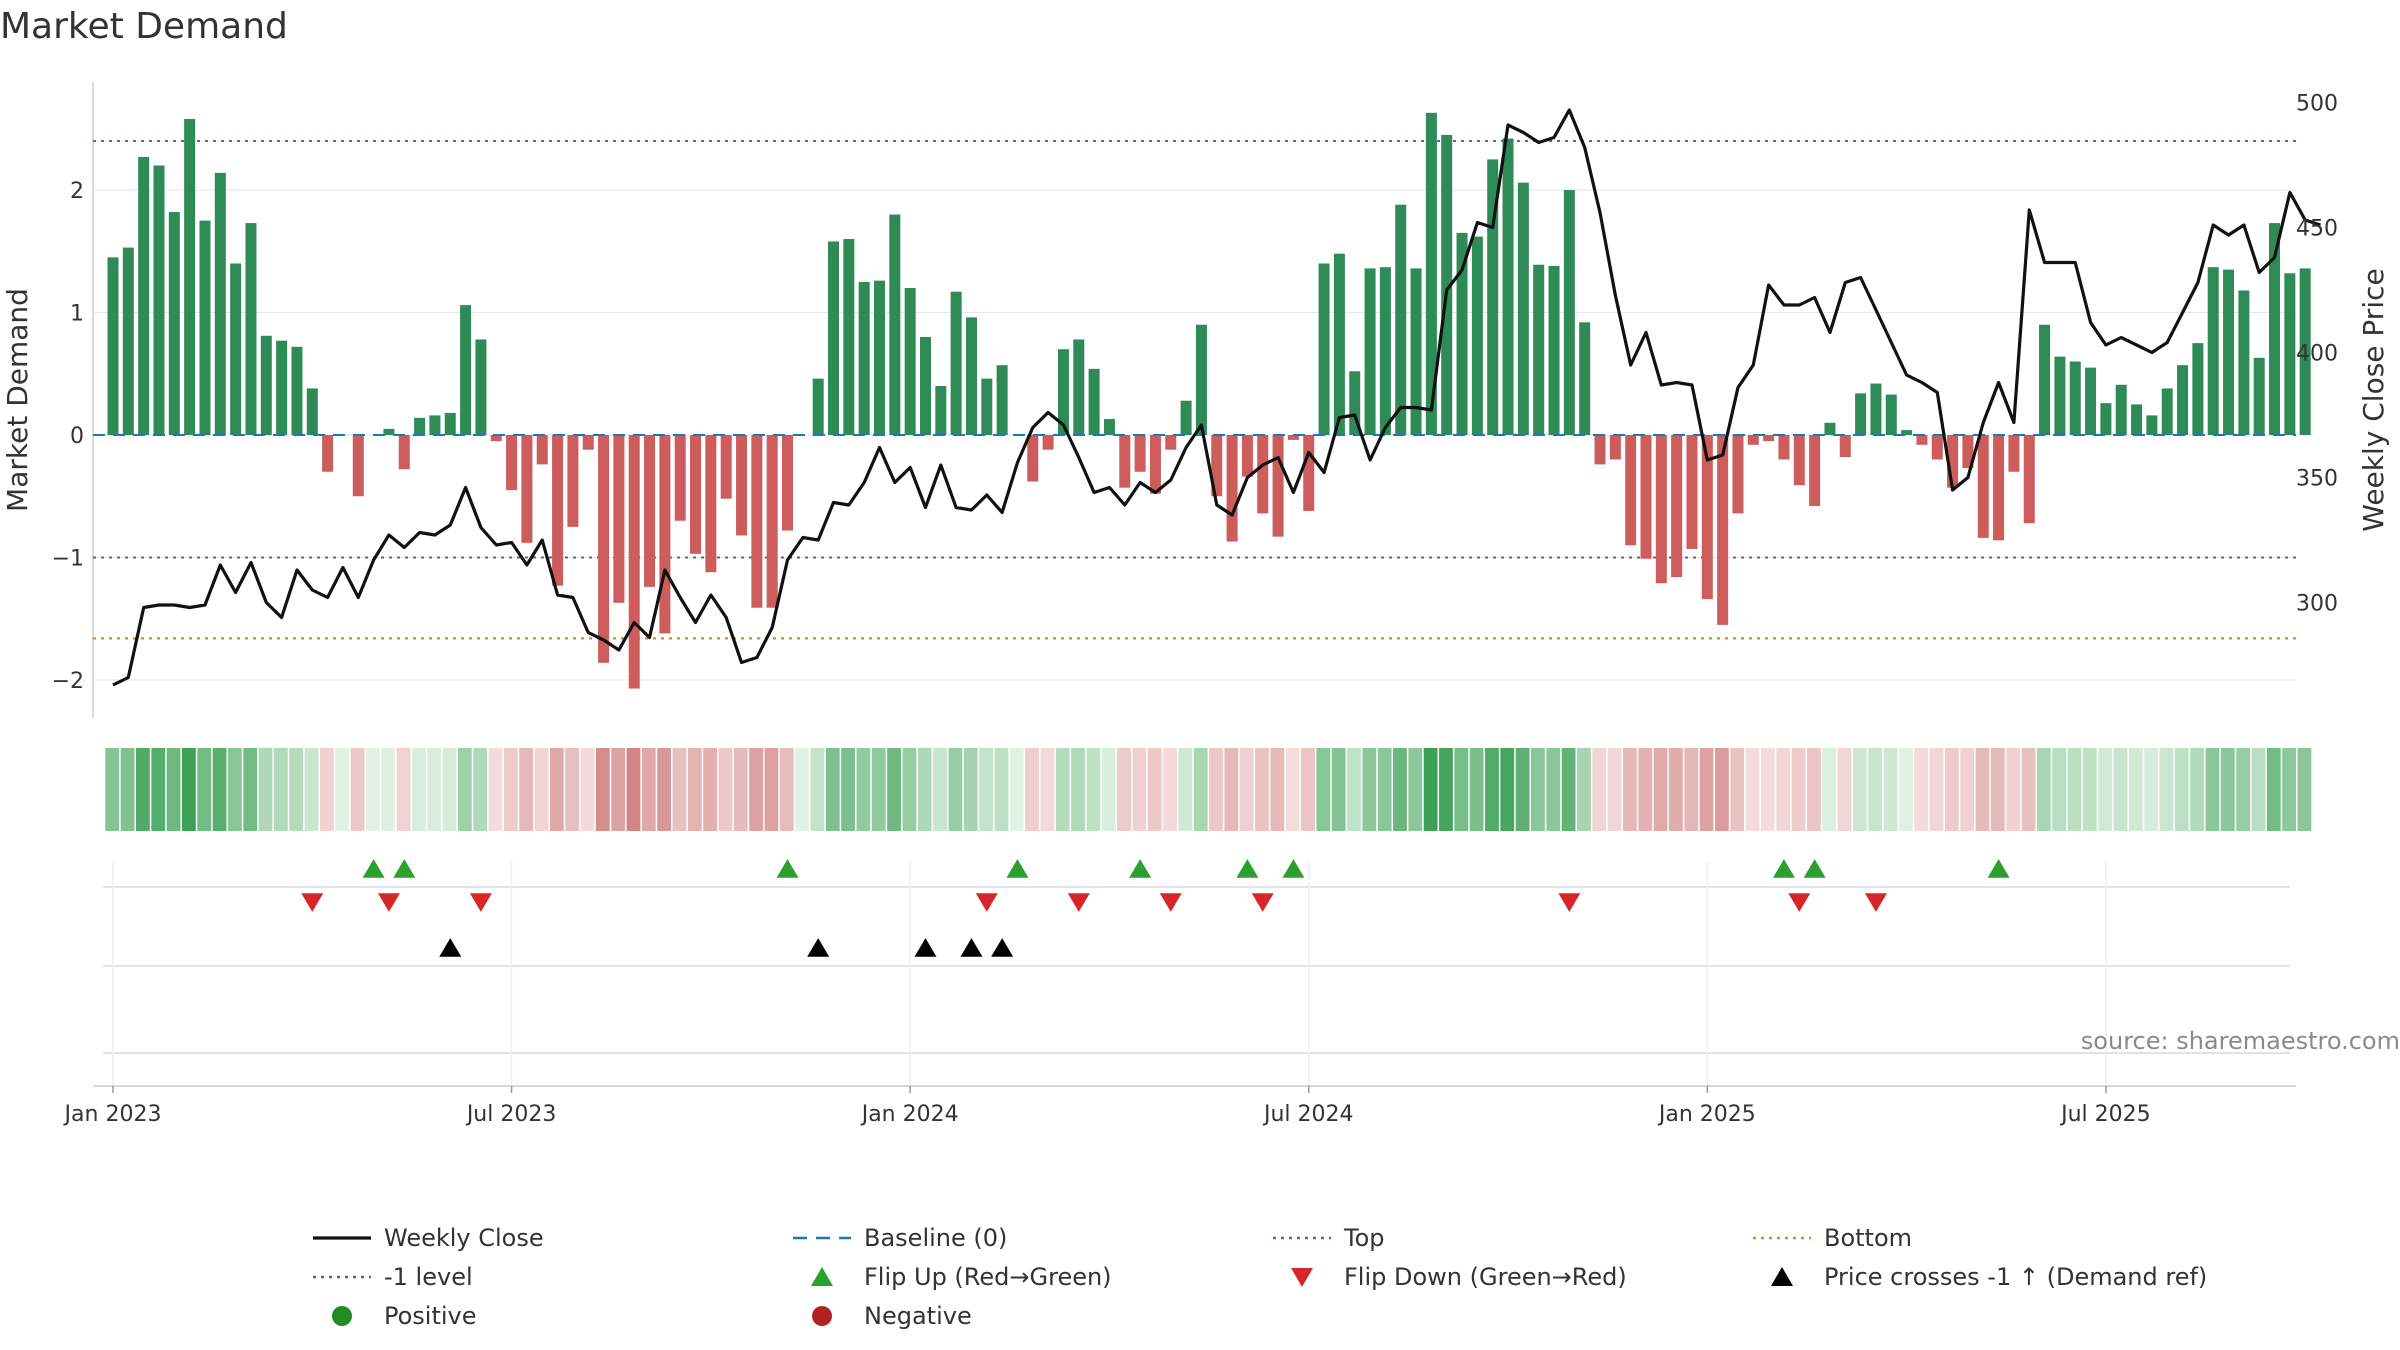 Image resolution: width=2400 pixels, height=1350 pixels. What do you see at coordinates (68, 681) in the screenshot?
I see `left-tick-label: −2` at bounding box center [68, 681].